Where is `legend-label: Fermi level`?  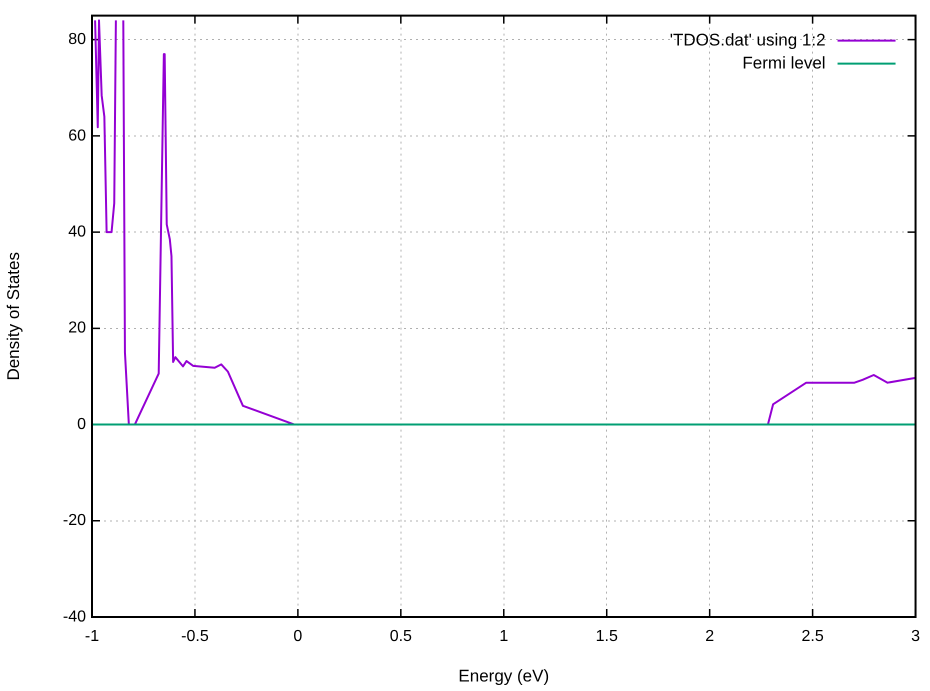 legend-label: Fermi level is located at coordinates (784, 62).